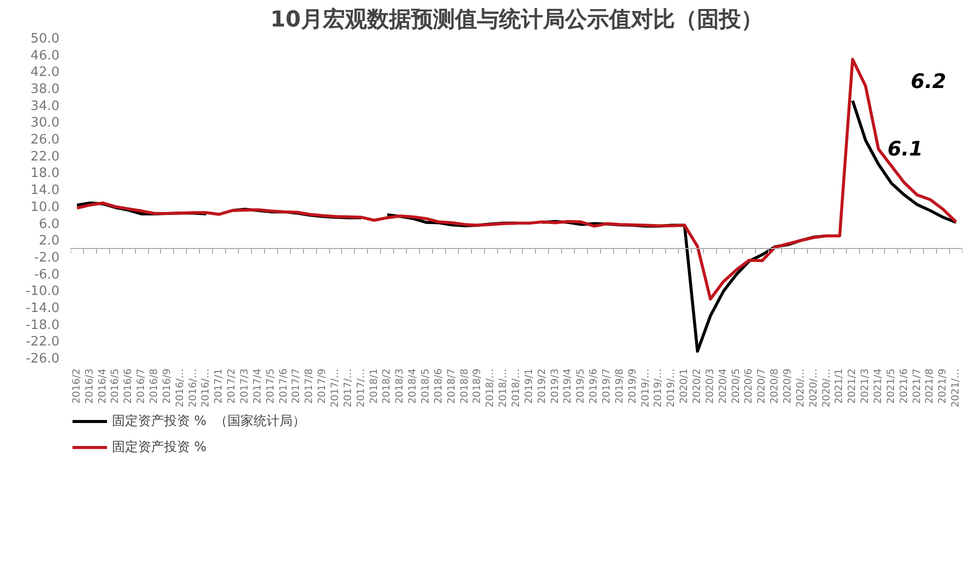 The width and height of the screenshot is (978, 566). Describe the element at coordinates (47, 258) in the screenshot. I see `y-tick-label: -2.0` at that location.